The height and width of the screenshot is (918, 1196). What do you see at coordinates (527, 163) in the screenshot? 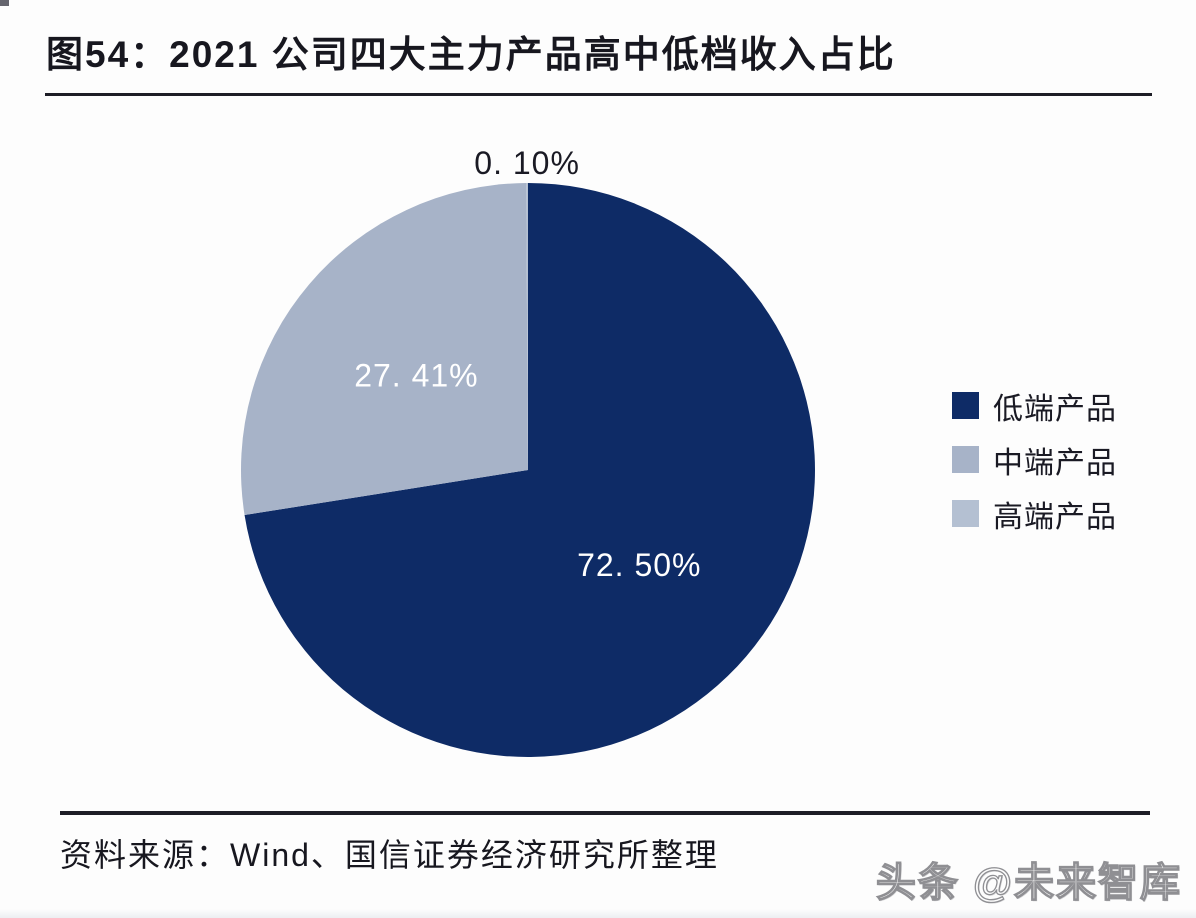
I see `pie-label-高端产品: 0. 10%` at bounding box center [527, 163].